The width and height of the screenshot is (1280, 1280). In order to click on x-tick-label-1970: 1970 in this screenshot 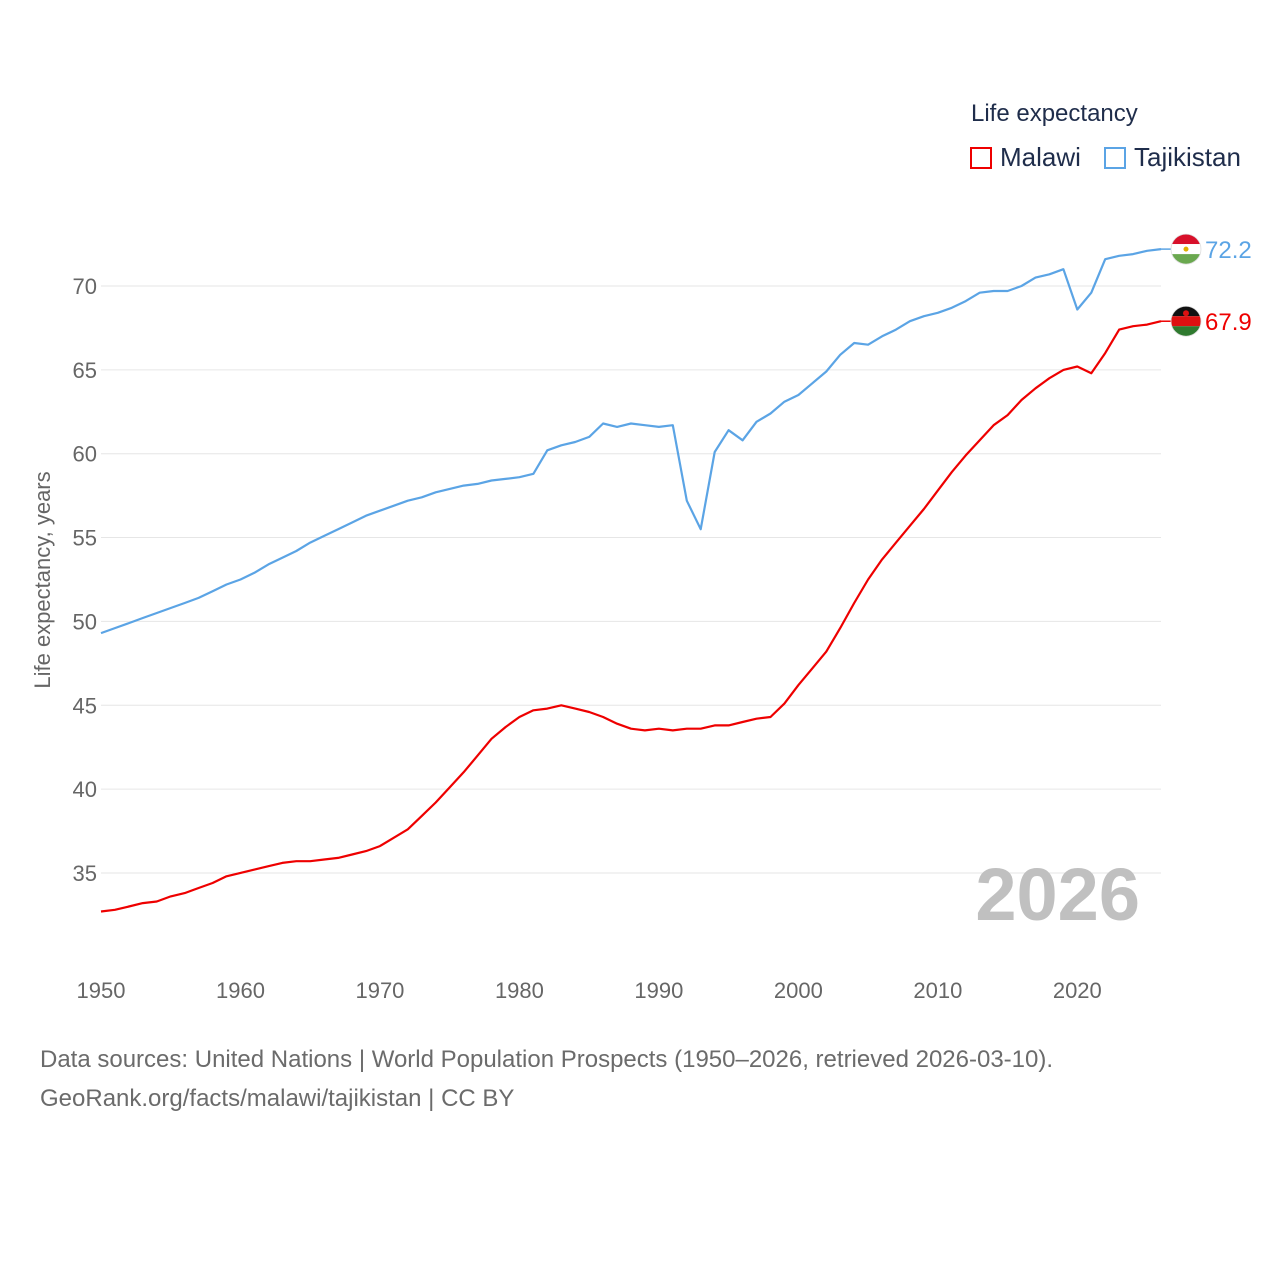, I will do `click(379, 990)`.